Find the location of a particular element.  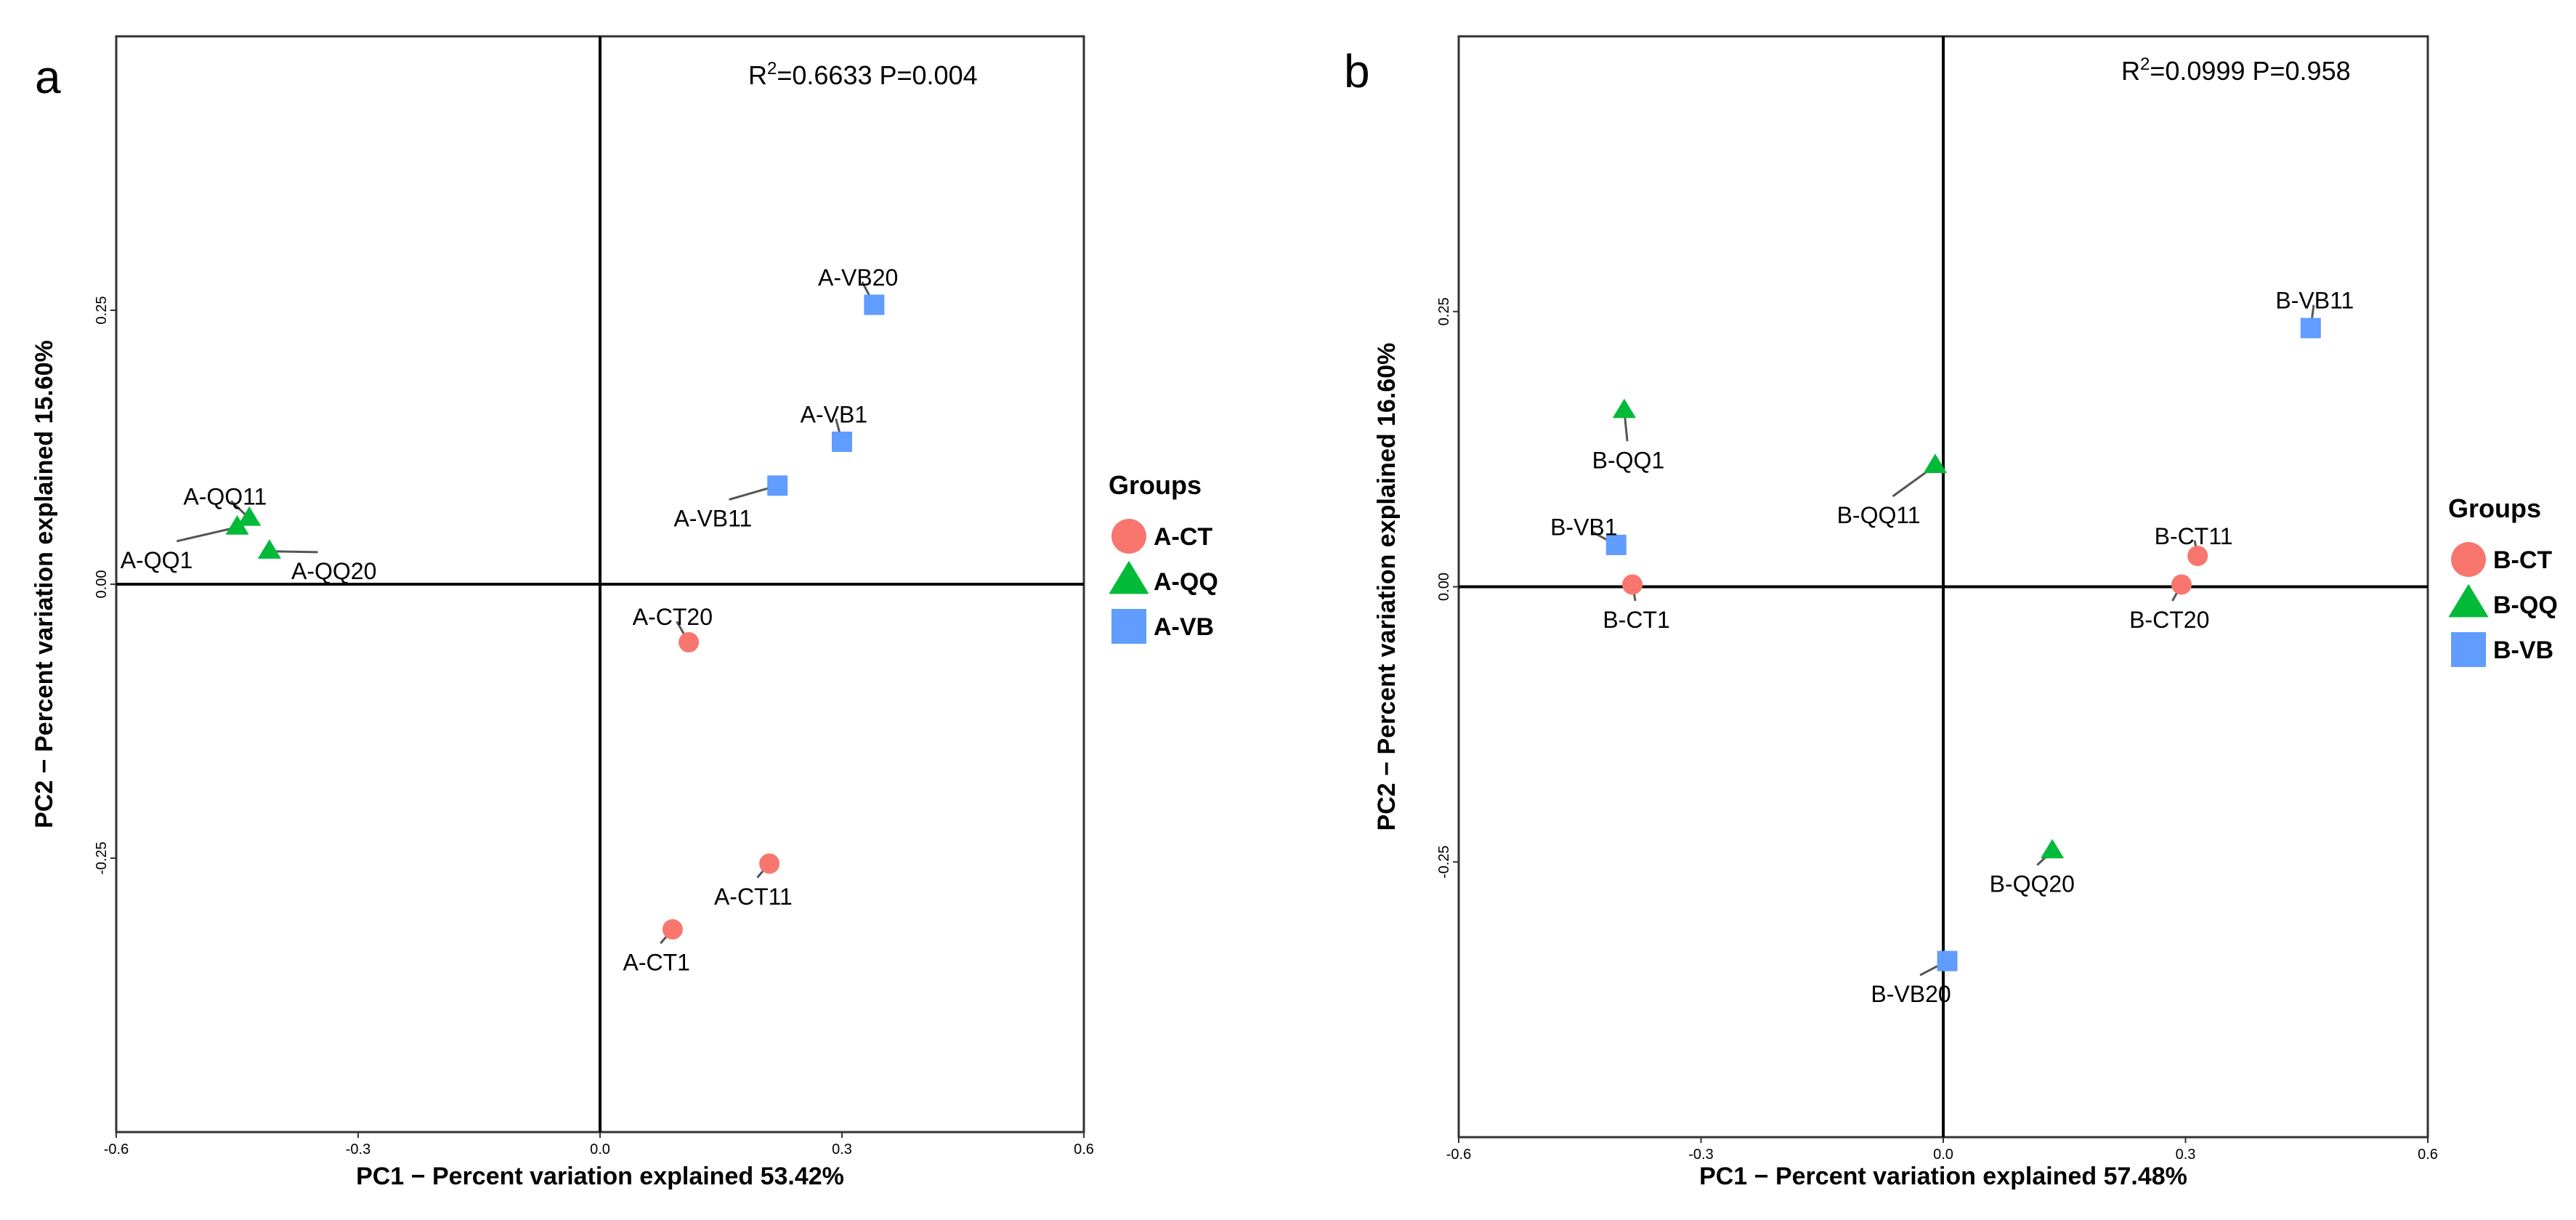

point-label: B-CT1 is located at coordinates (1636, 620).